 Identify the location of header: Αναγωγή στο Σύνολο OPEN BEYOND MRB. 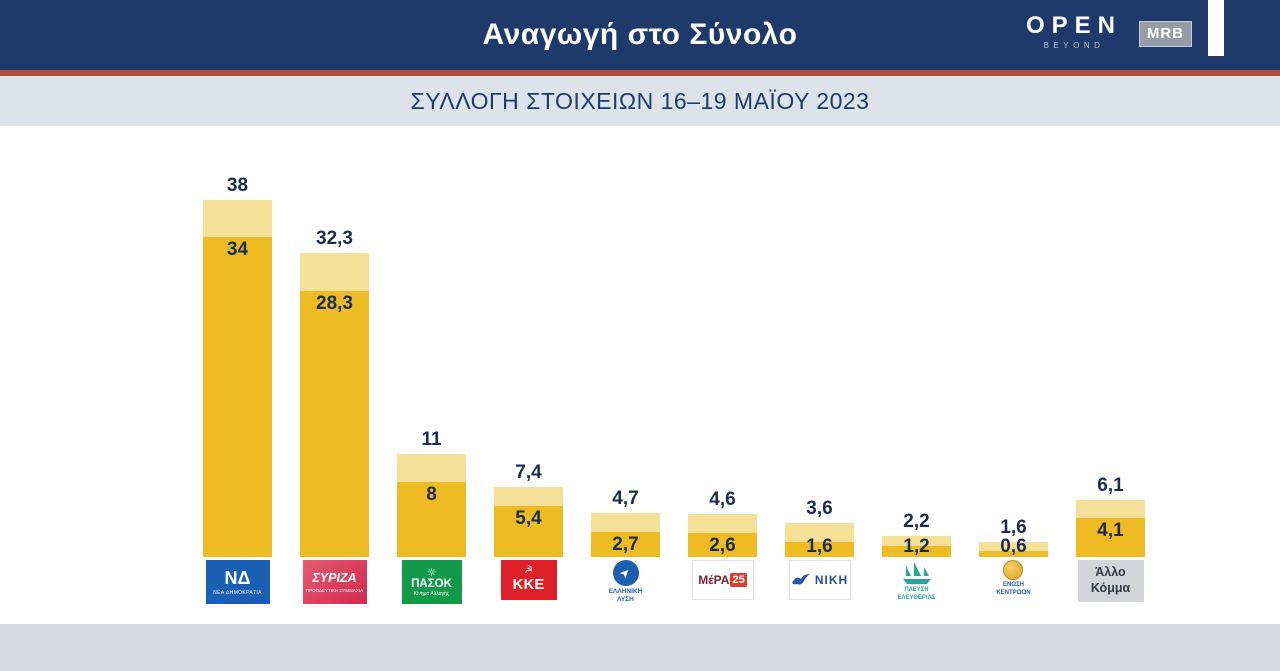
(640, 35).